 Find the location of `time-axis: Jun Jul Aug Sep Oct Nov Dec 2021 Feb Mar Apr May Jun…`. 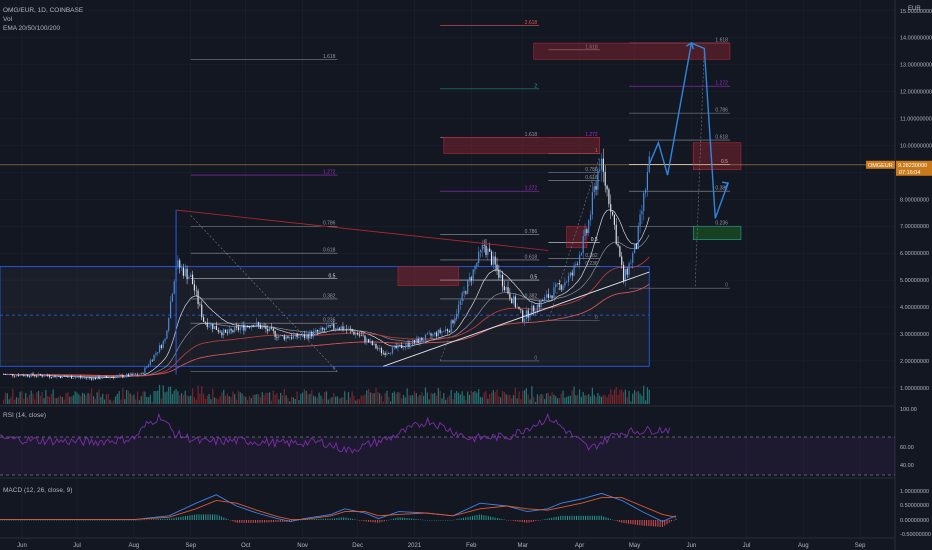

time-axis: Jun Jul Aug Sep Oct Nov Dec 2021 Feb Mar Apr May Jun… is located at coordinates (441, 546).